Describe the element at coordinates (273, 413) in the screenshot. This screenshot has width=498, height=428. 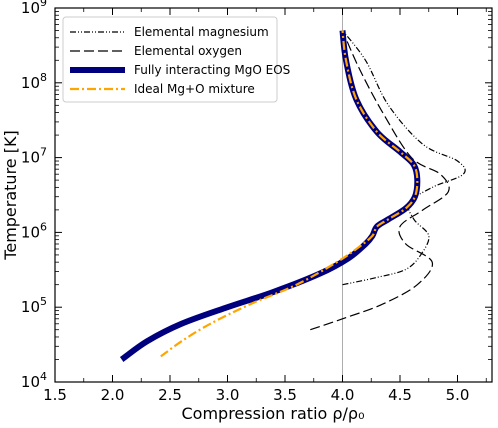
I see `x-axis-label: Compression ratio ρ/ρ₀` at that location.